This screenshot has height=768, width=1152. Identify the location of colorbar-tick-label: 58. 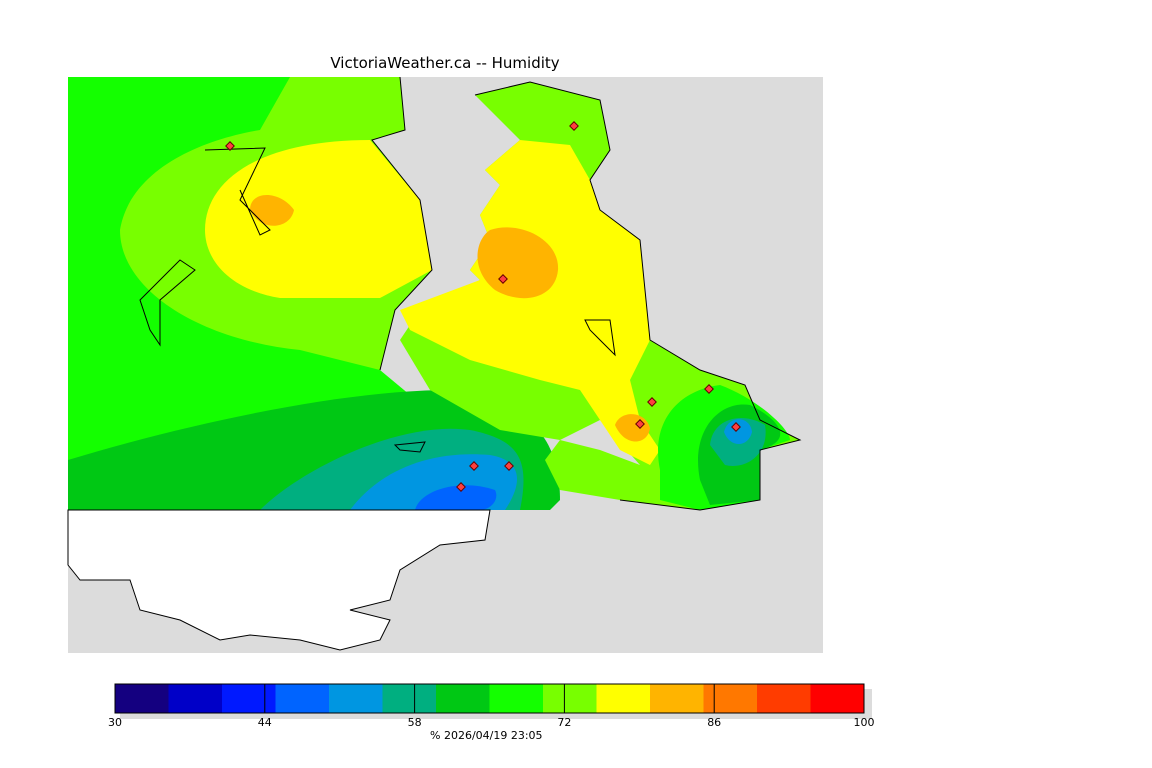
(414, 722).